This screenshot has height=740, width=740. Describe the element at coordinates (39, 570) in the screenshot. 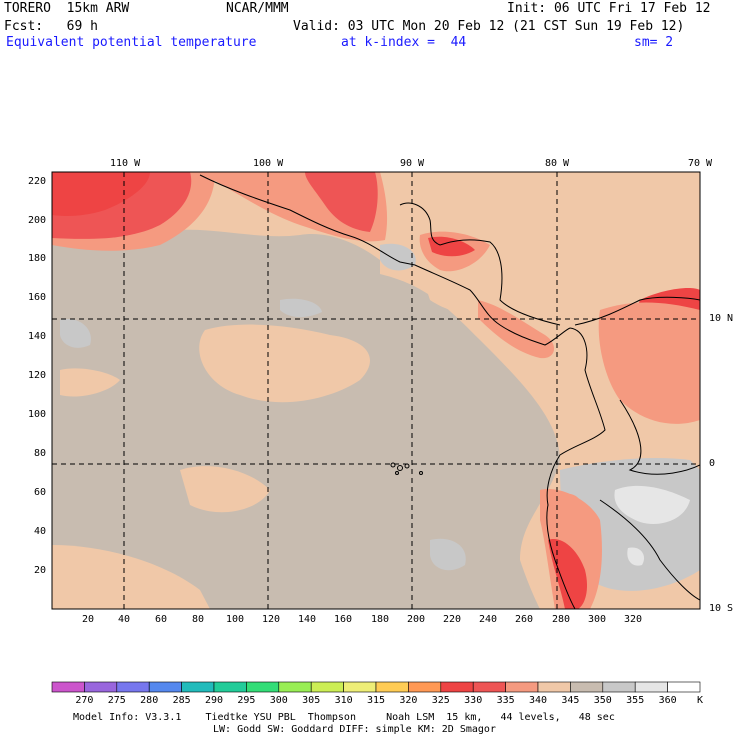

I see `y-tick-20: 20` at that location.